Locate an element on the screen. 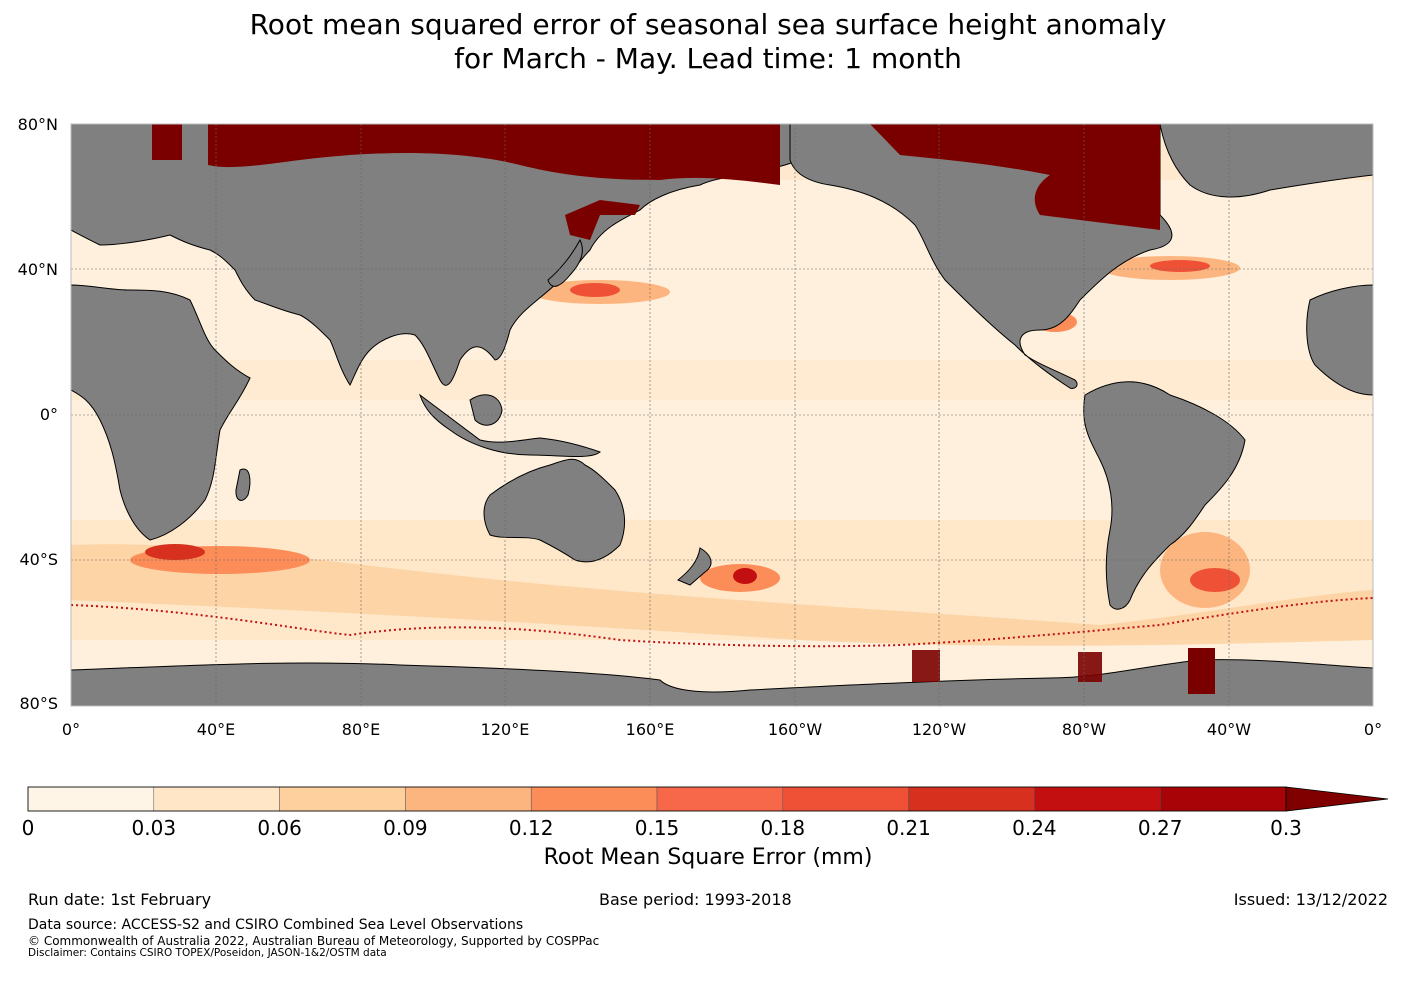 Image resolution: width=1416 pixels, height=990 pixels. lon-label-0-left: 0° is located at coordinates (71, 729).